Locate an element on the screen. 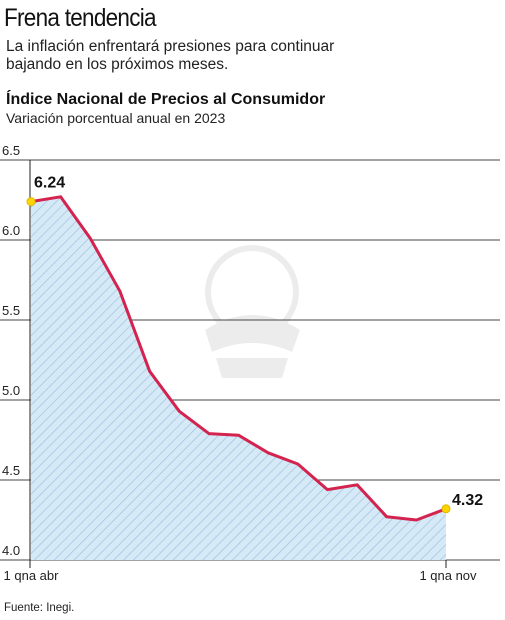 This screenshot has width=505, height=620. y-tick-label: 4.0 is located at coordinates (11, 550).